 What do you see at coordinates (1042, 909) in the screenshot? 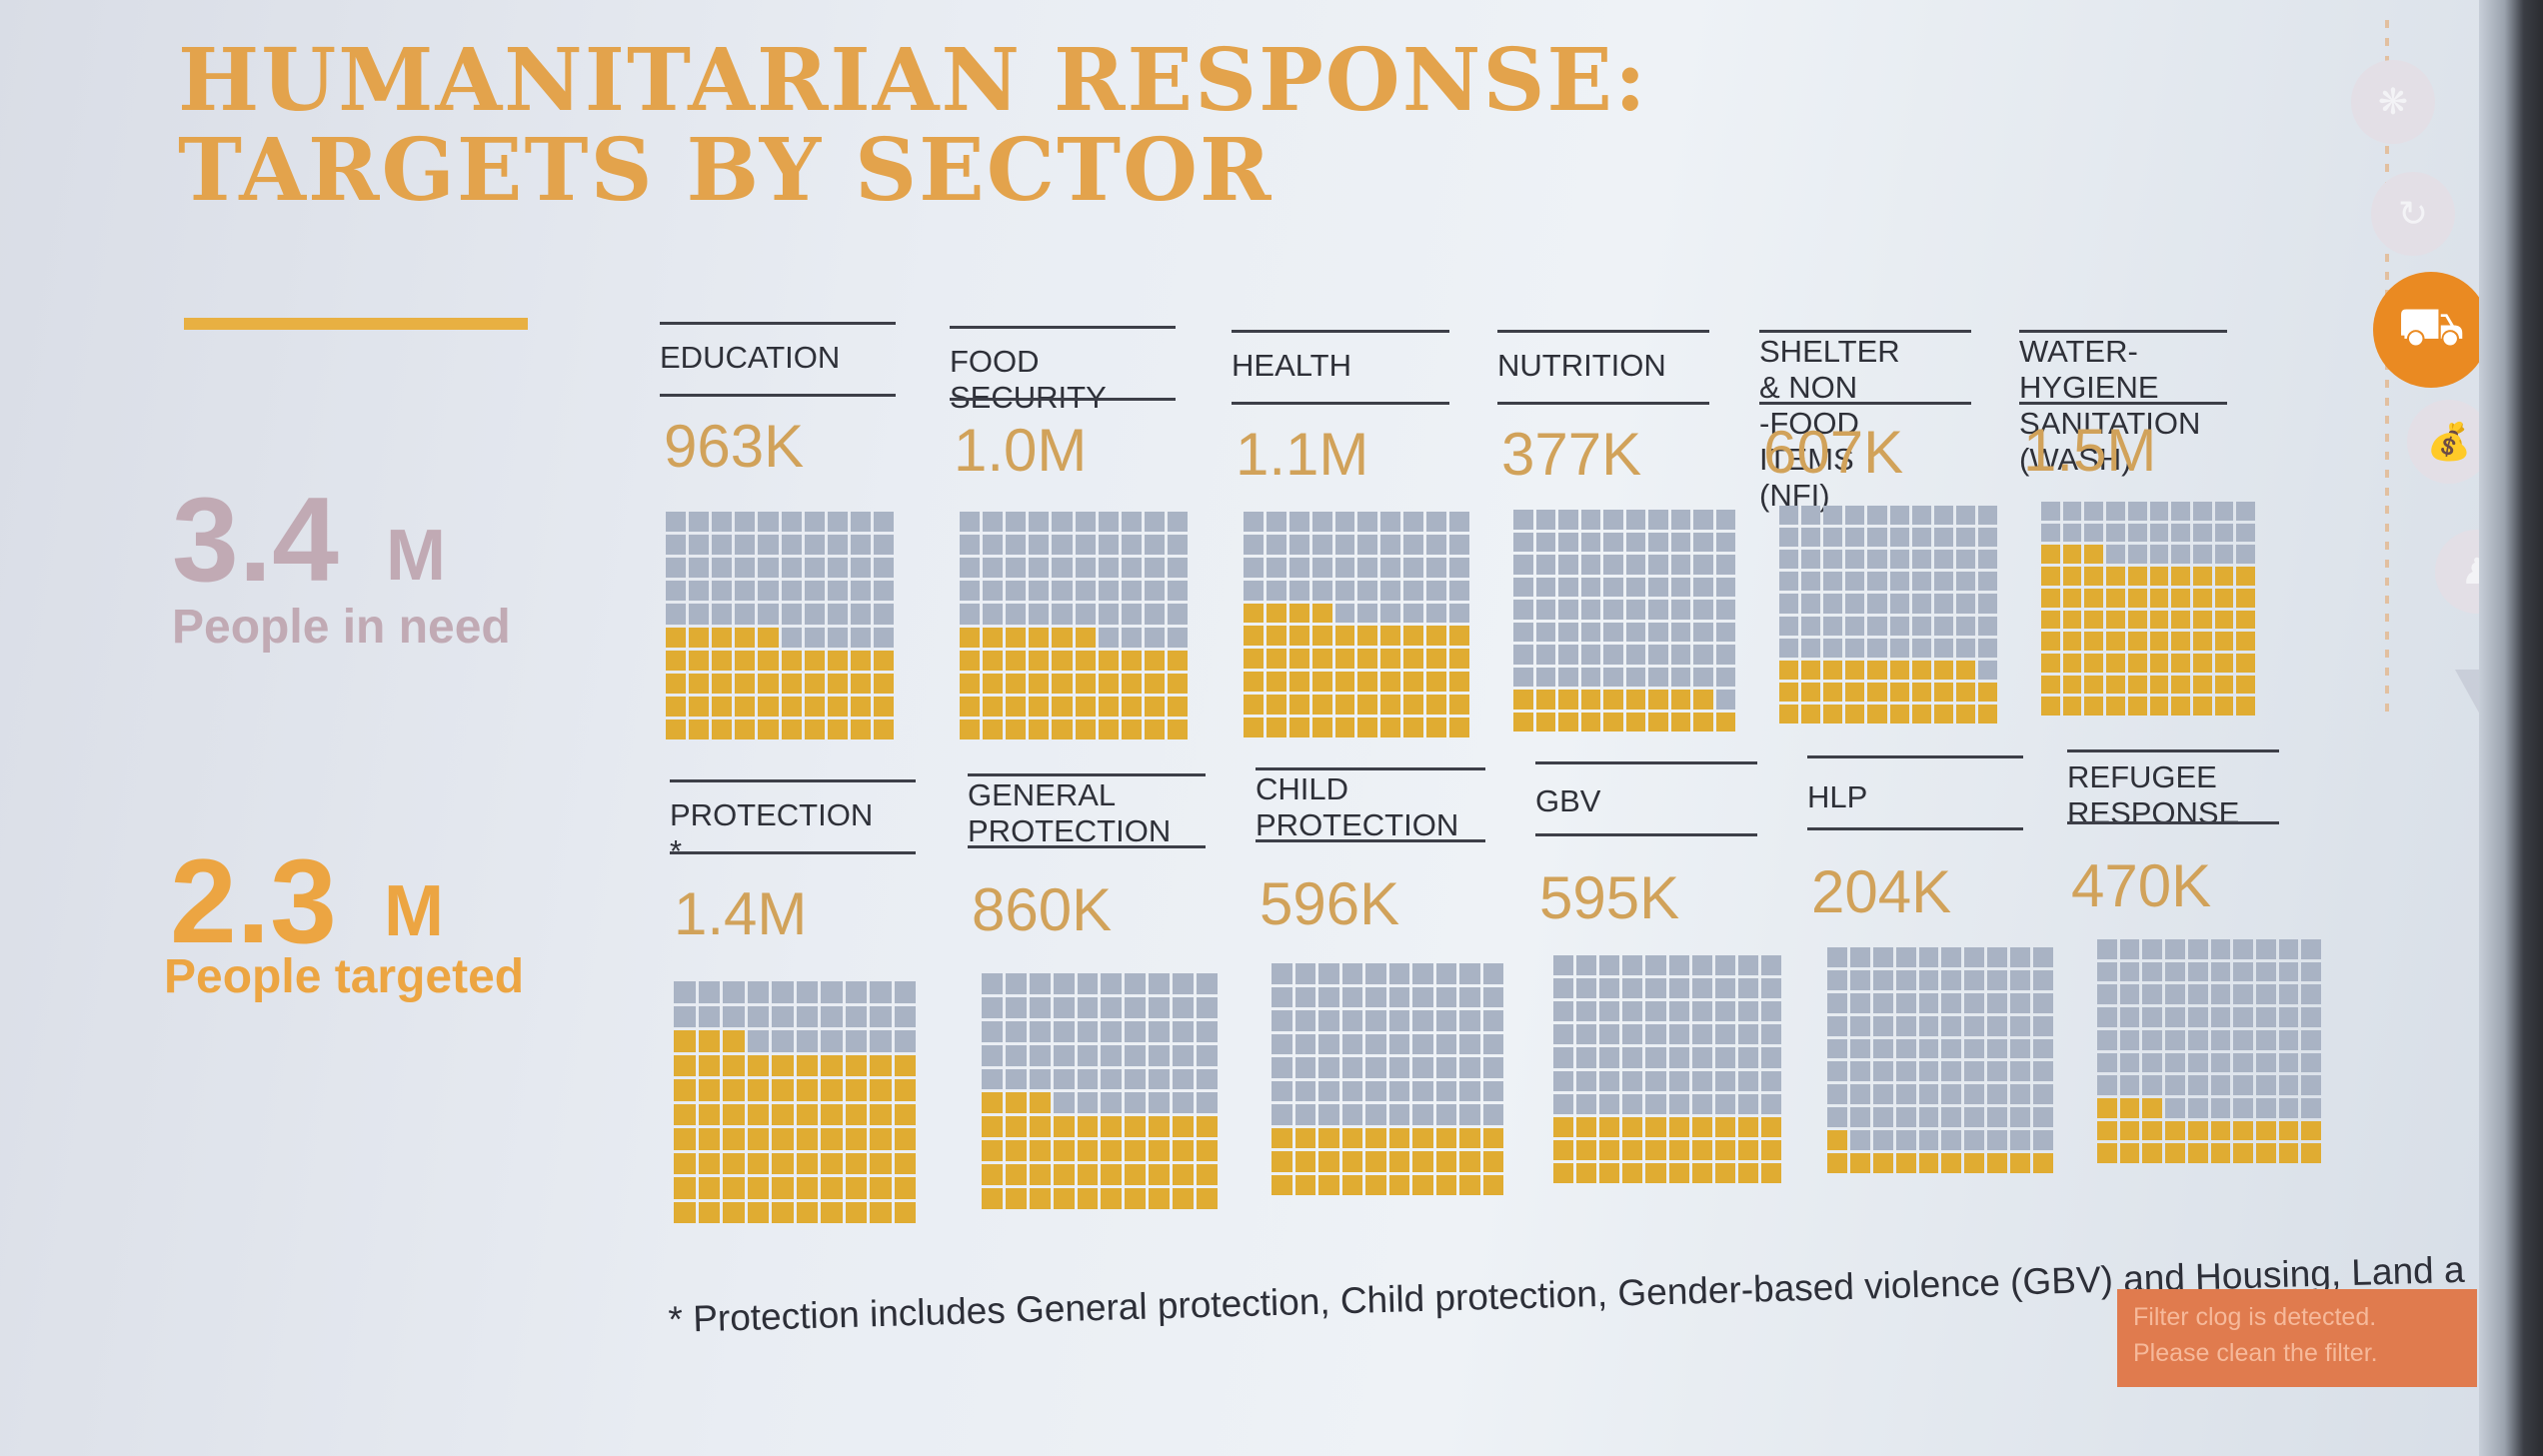
I see `sector-value: 860K` at bounding box center [1042, 909].